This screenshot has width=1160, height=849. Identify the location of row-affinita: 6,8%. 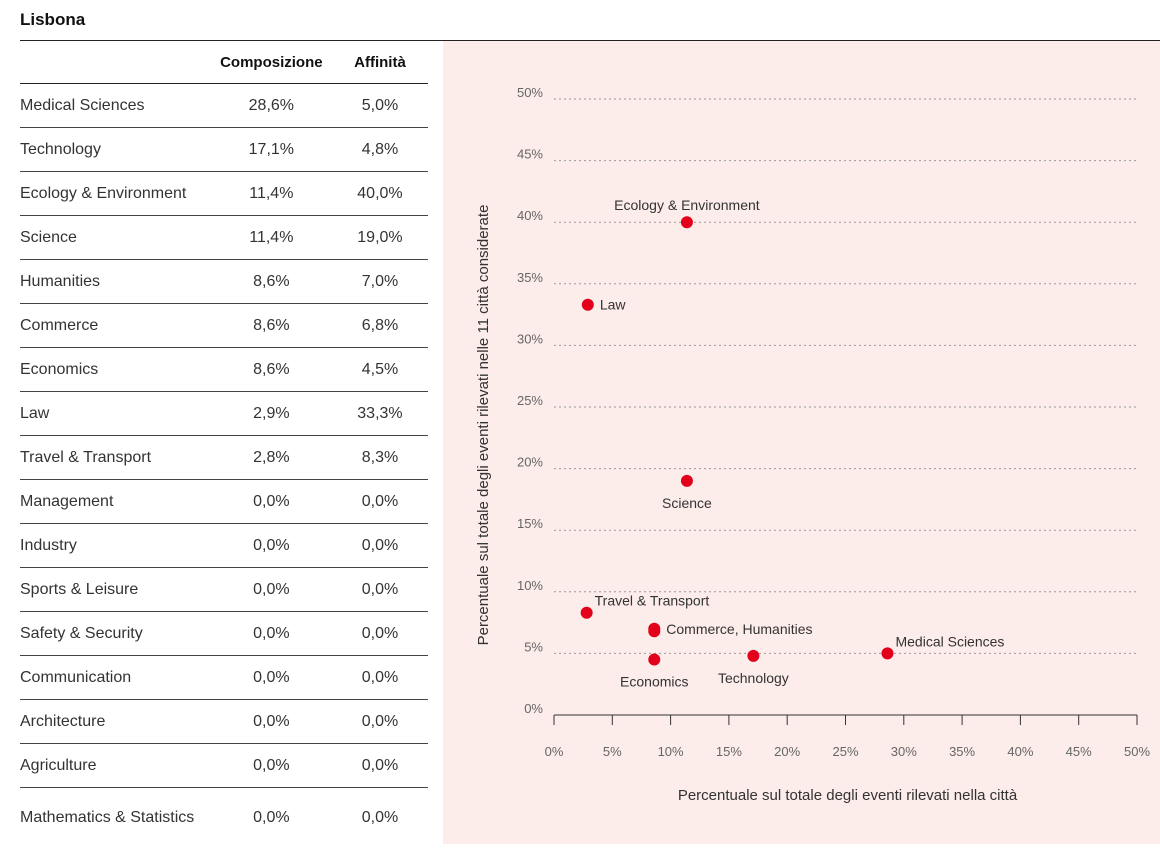
(379, 325).